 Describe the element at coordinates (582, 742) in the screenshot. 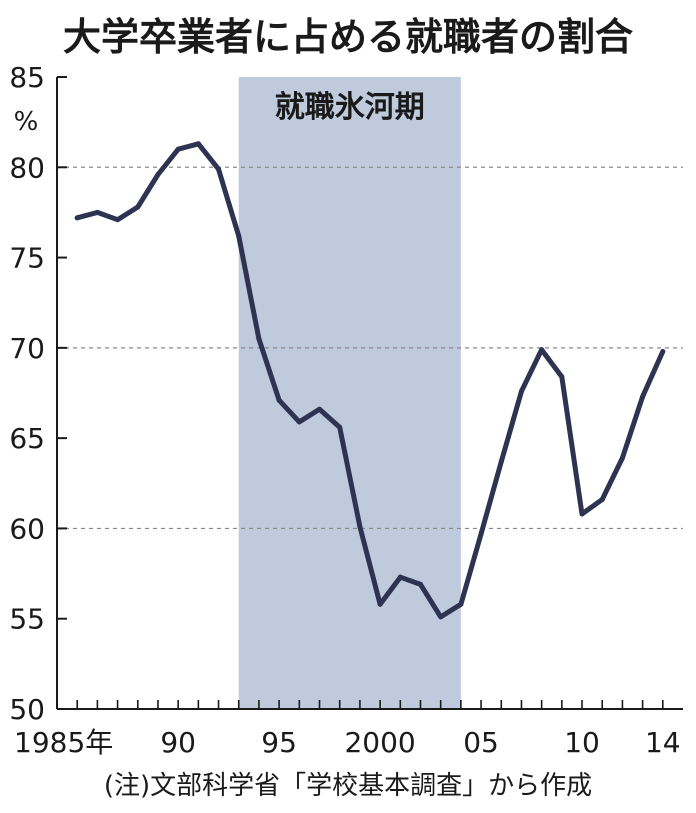

I see `x-tick-label: 10` at that location.